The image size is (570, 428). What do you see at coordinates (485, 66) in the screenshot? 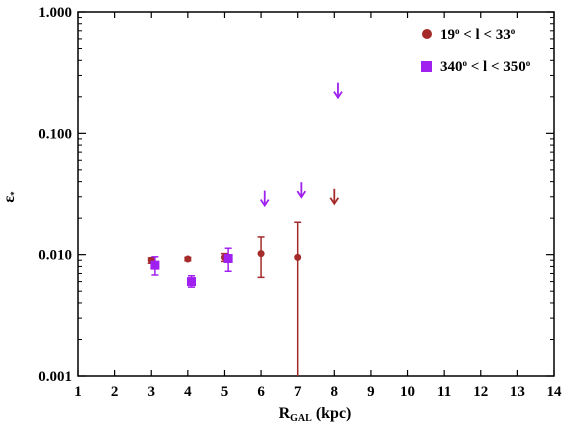
I see `legend-label-series-2: 340o < l < 350o` at bounding box center [485, 66].